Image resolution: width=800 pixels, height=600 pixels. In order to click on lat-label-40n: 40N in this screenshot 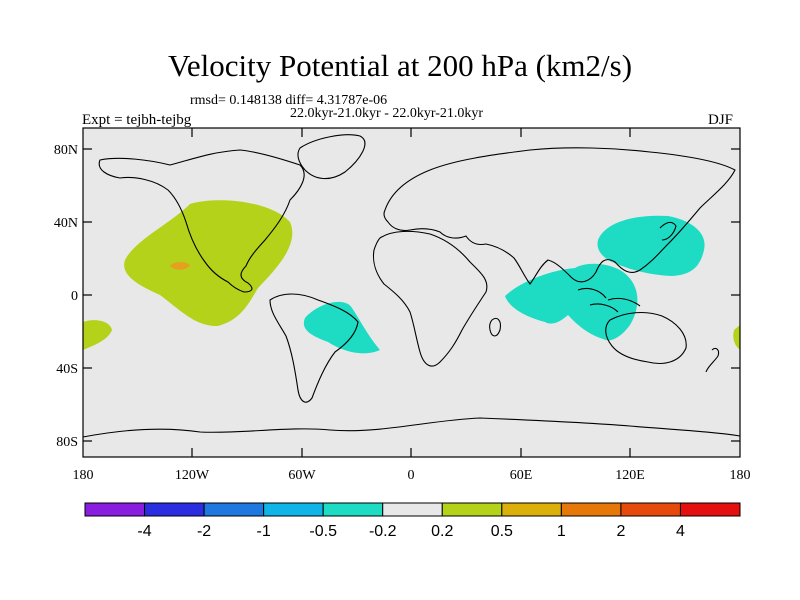, I will do `click(66, 223)`.